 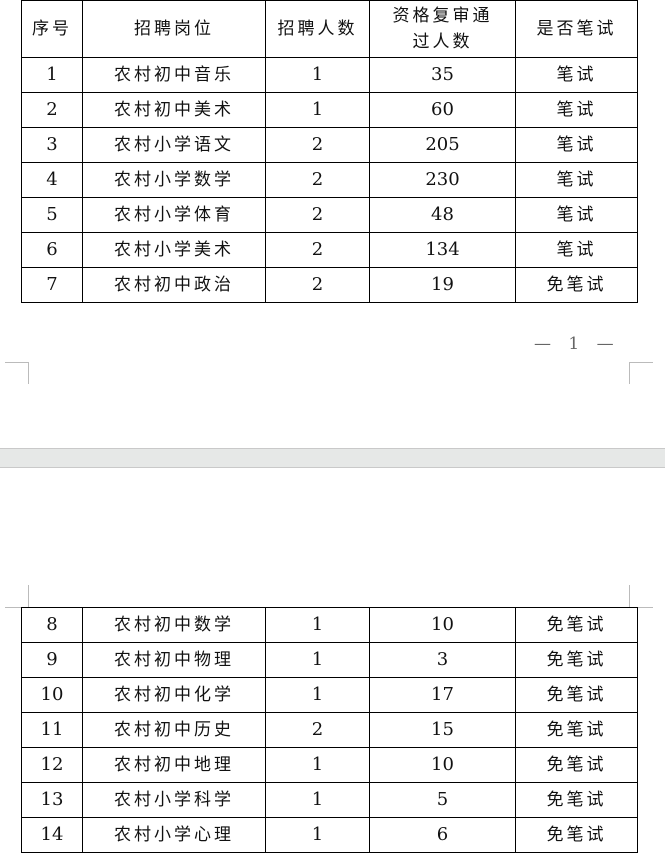 I want to click on column-header: 招聘人数, so click(x=317, y=29).